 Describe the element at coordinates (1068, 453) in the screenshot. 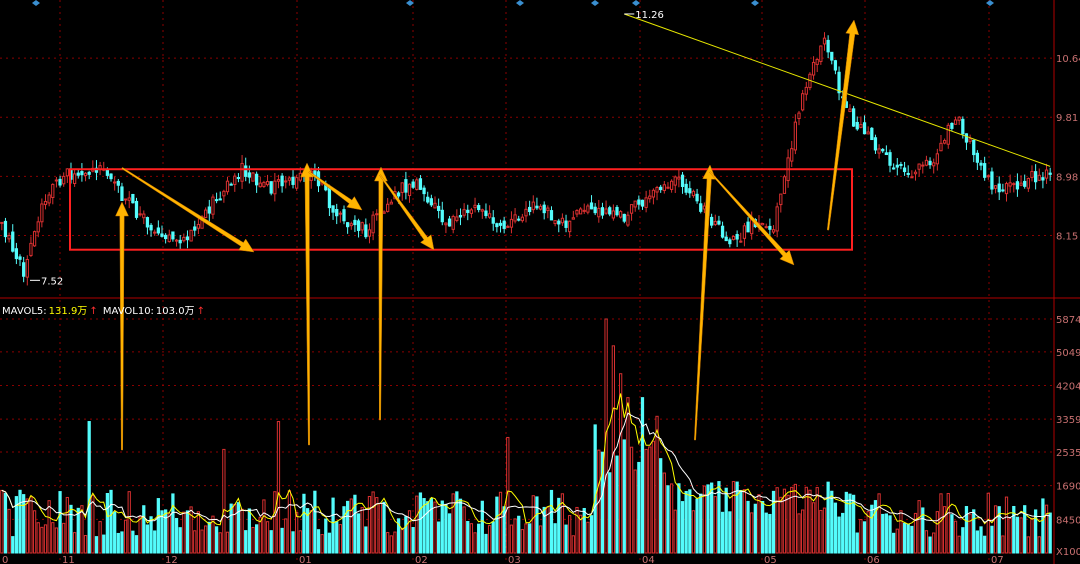

I see `volume-tick-label: 2535` at that location.